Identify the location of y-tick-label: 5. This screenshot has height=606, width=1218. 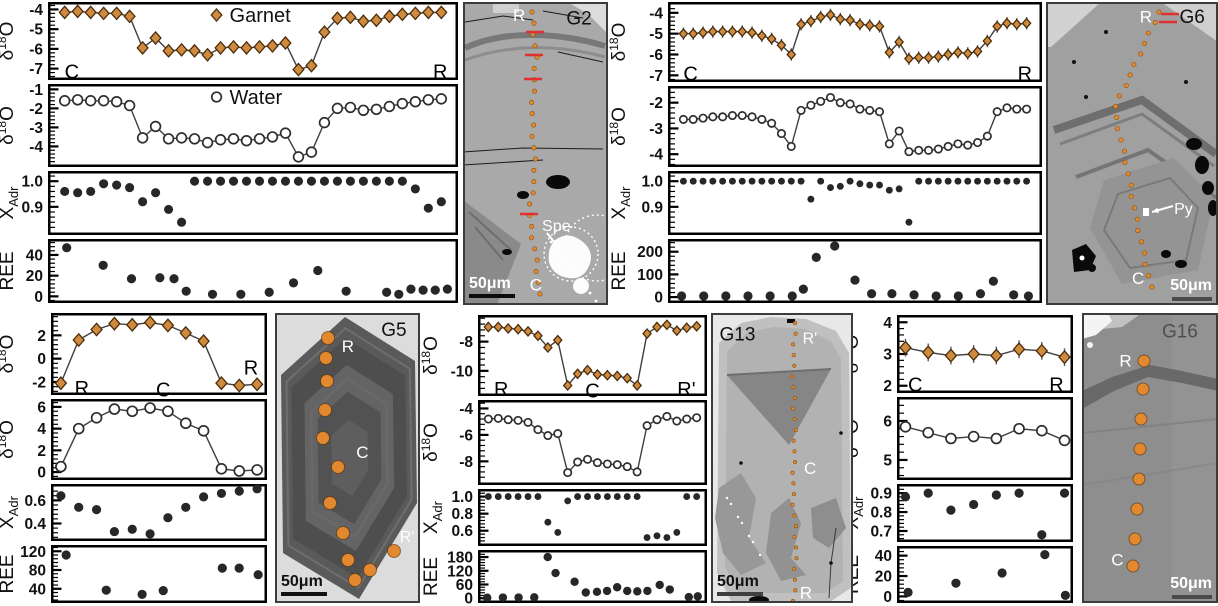
(887, 460).